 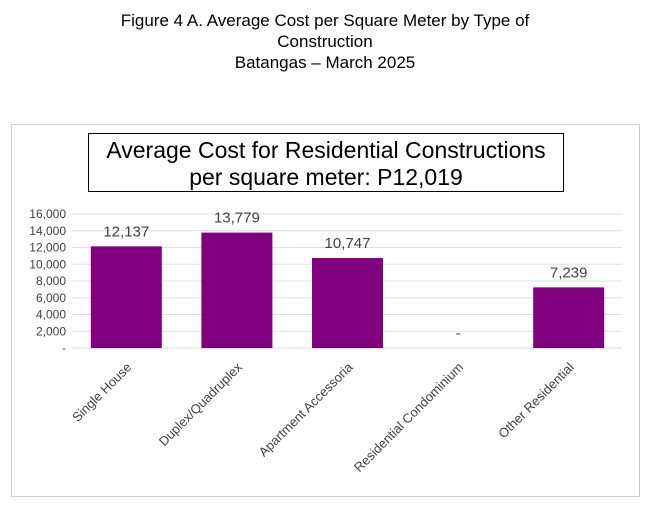 I want to click on chart-title-line-2: per square meter: P12,019, so click(x=326, y=177).